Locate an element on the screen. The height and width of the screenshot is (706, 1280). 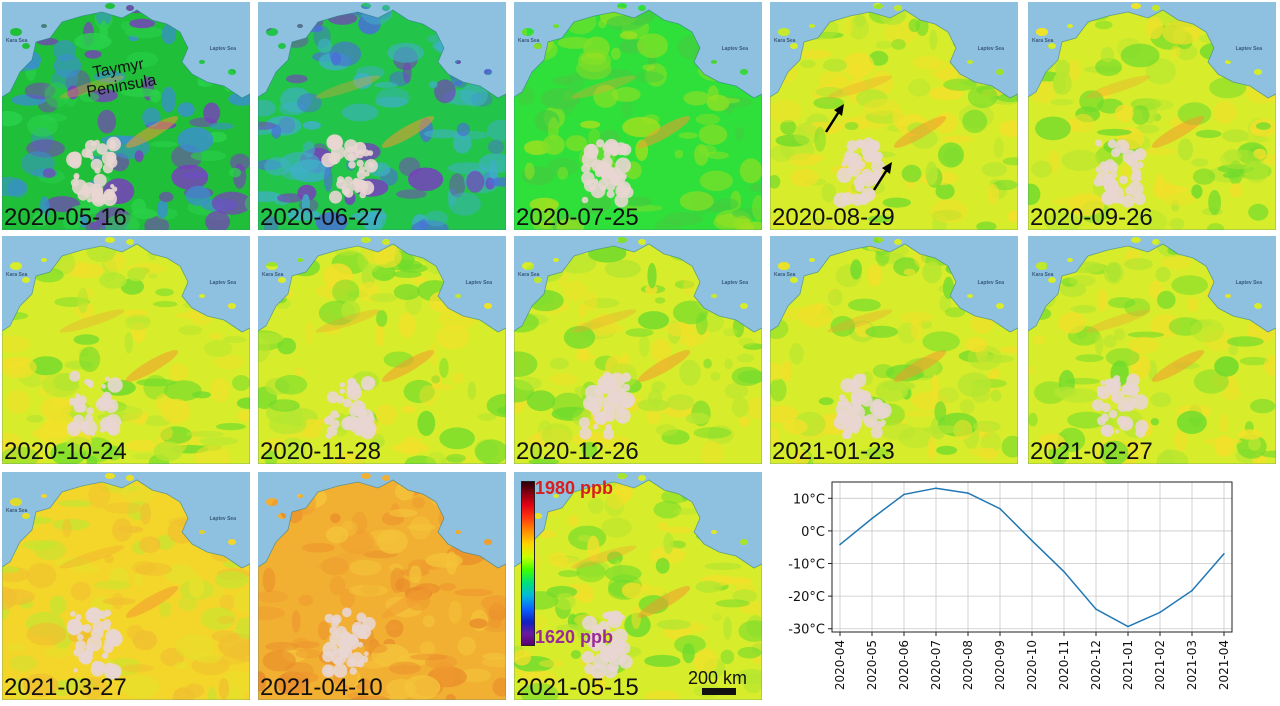
y-tick-label: -20°C is located at coordinates (806, 597).